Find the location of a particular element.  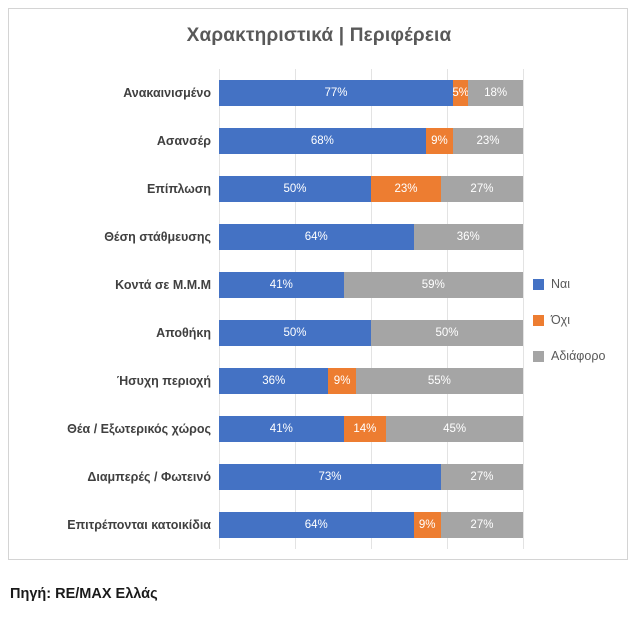

bar-segment: 45% is located at coordinates (454, 429).